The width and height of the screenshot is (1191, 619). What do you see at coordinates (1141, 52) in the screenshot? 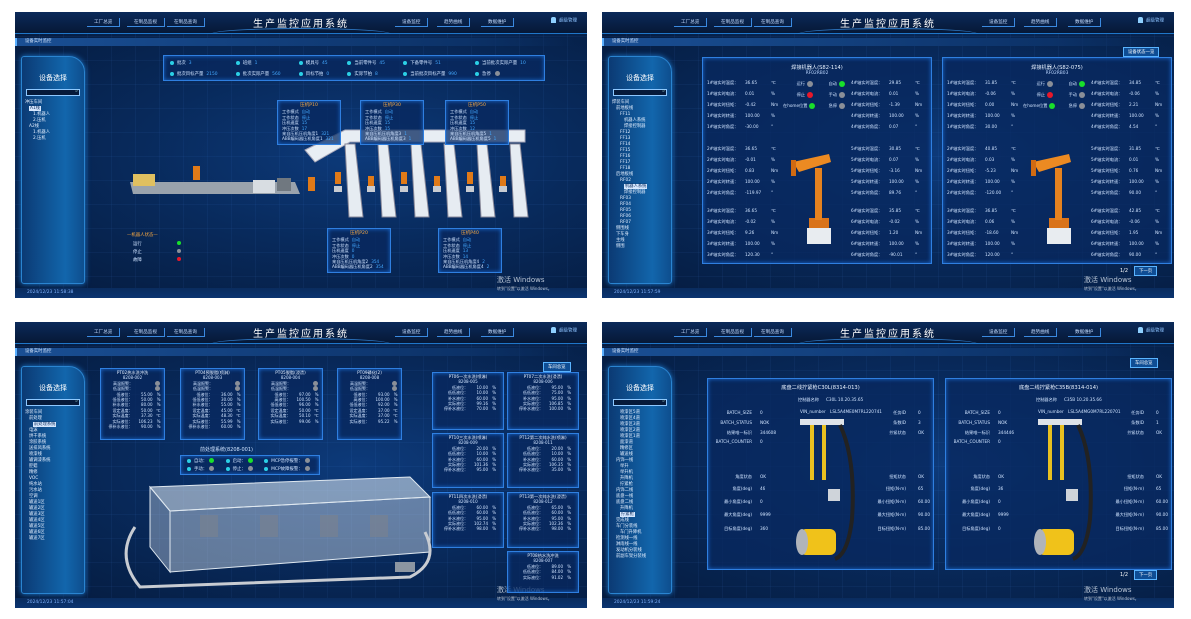
I see `device-status-overview-button: 设备状态一览` at bounding box center [1141, 52].